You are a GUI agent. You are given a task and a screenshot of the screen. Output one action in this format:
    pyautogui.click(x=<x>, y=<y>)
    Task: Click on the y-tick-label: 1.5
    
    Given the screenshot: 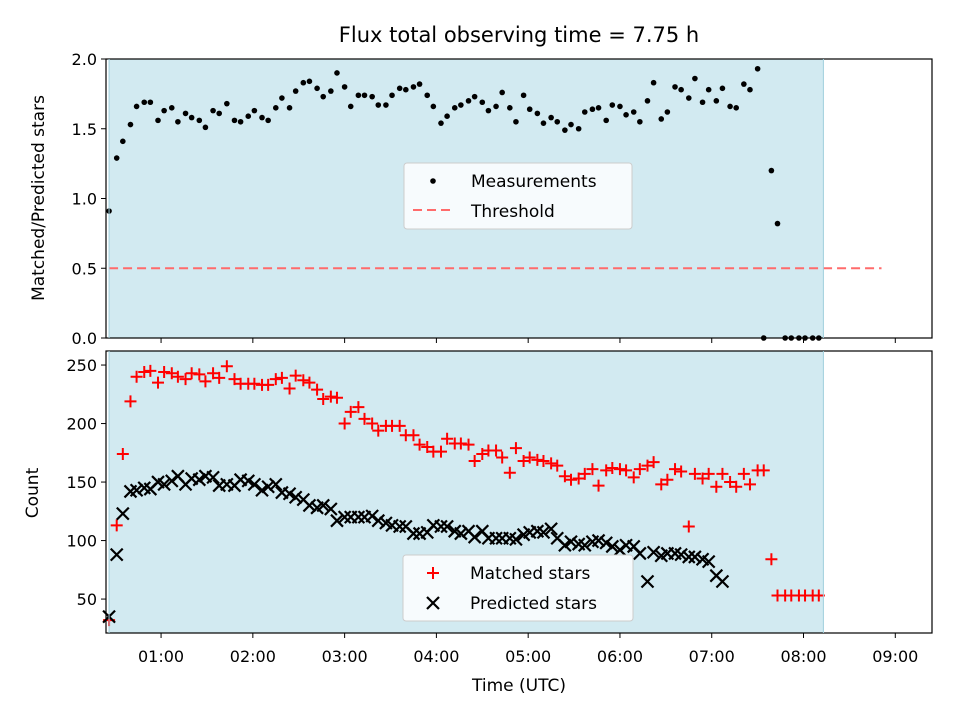 What is the action you would take?
    pyautogui.click(x=84, y=129)
    